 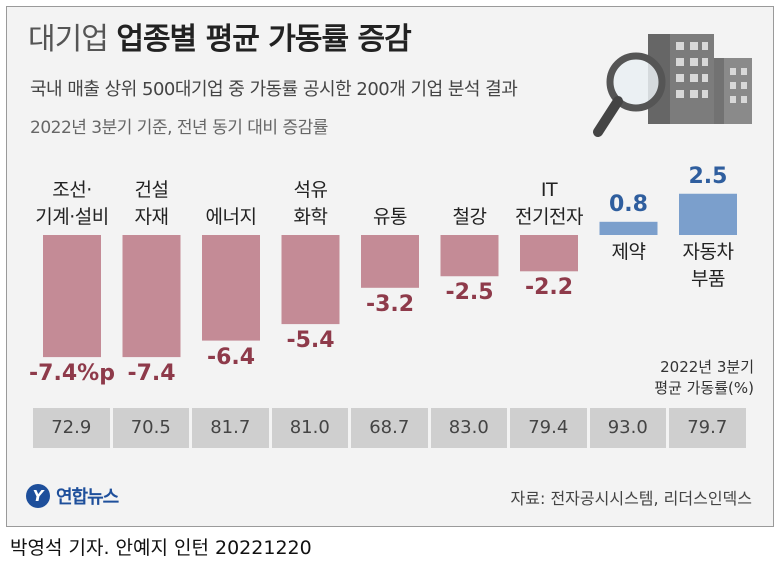 I want to click on category-label: 유통, so click(x=390, y=217).